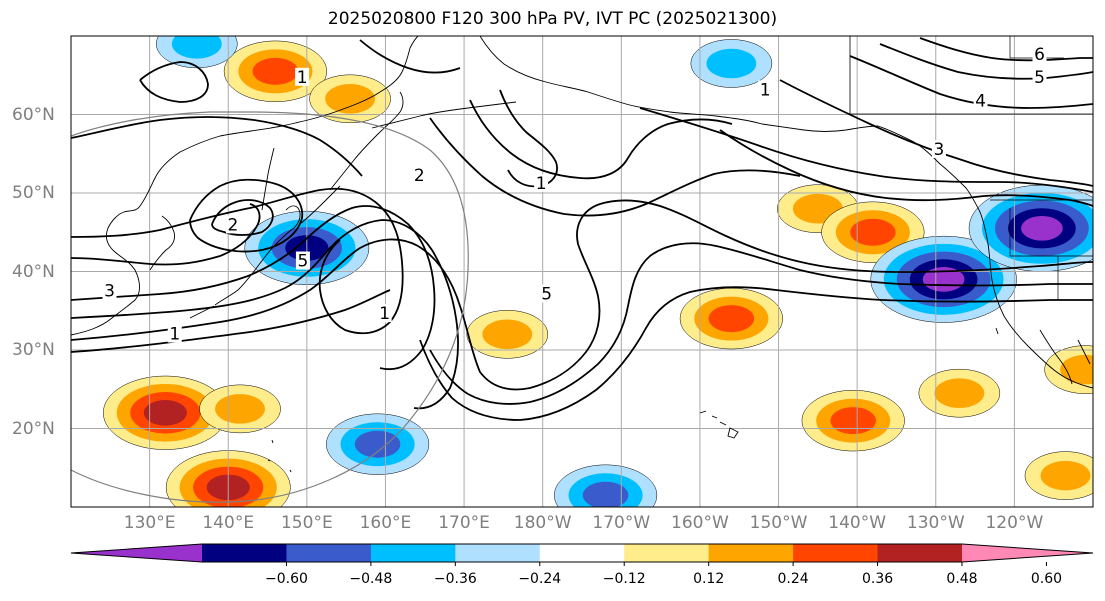 This screenshot has height=601, width=1105. What do you see at coordinates (1027, 553) in the screenshot?
I see `colorbar-extend-high` at bounding box center [1027, 553].